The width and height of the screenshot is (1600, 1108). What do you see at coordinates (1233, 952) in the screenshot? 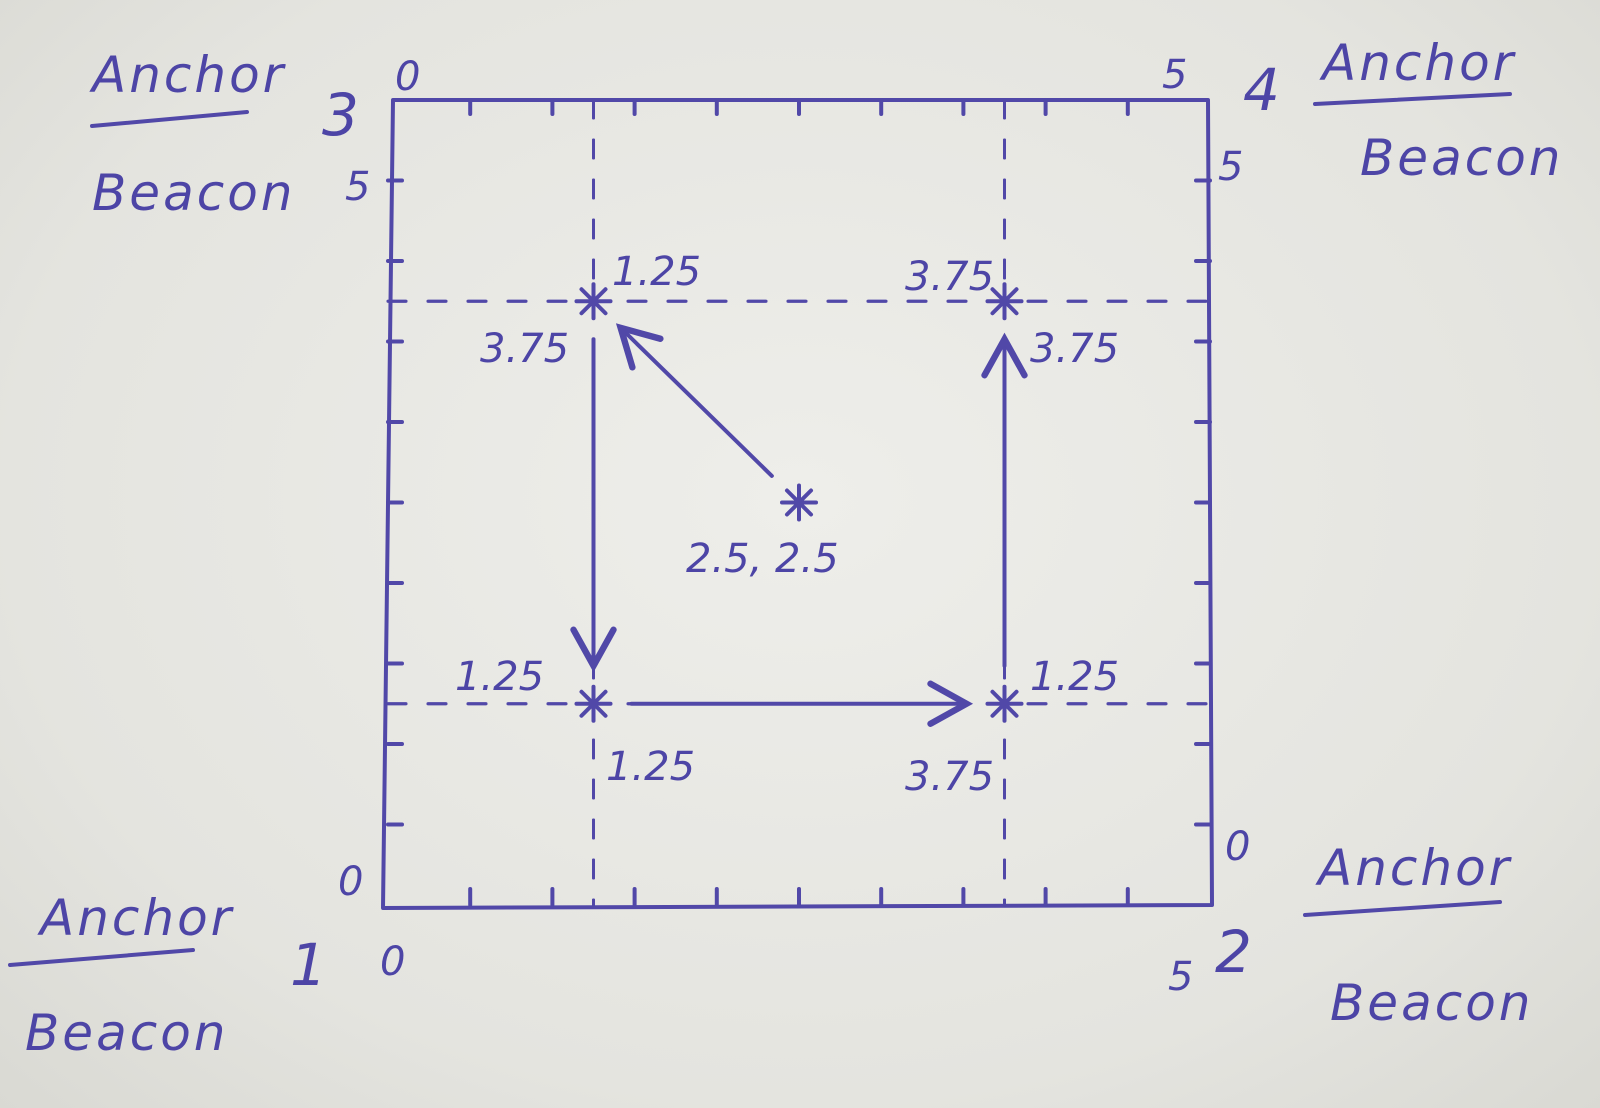
I see `anchor-2-number: 2` at bounding box center [1233, 952].